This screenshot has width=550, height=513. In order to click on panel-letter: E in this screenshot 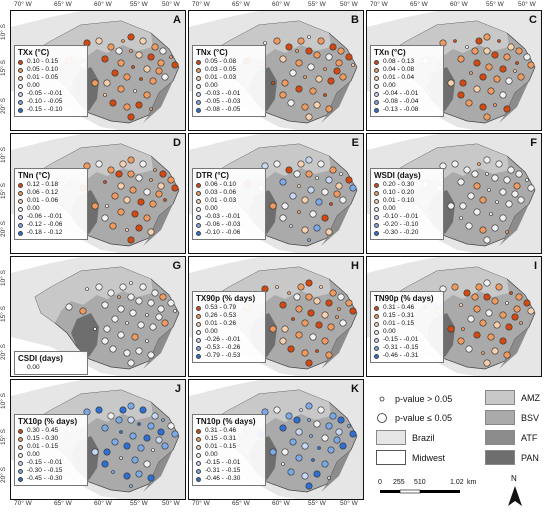, I will do `click(355, 143)`.